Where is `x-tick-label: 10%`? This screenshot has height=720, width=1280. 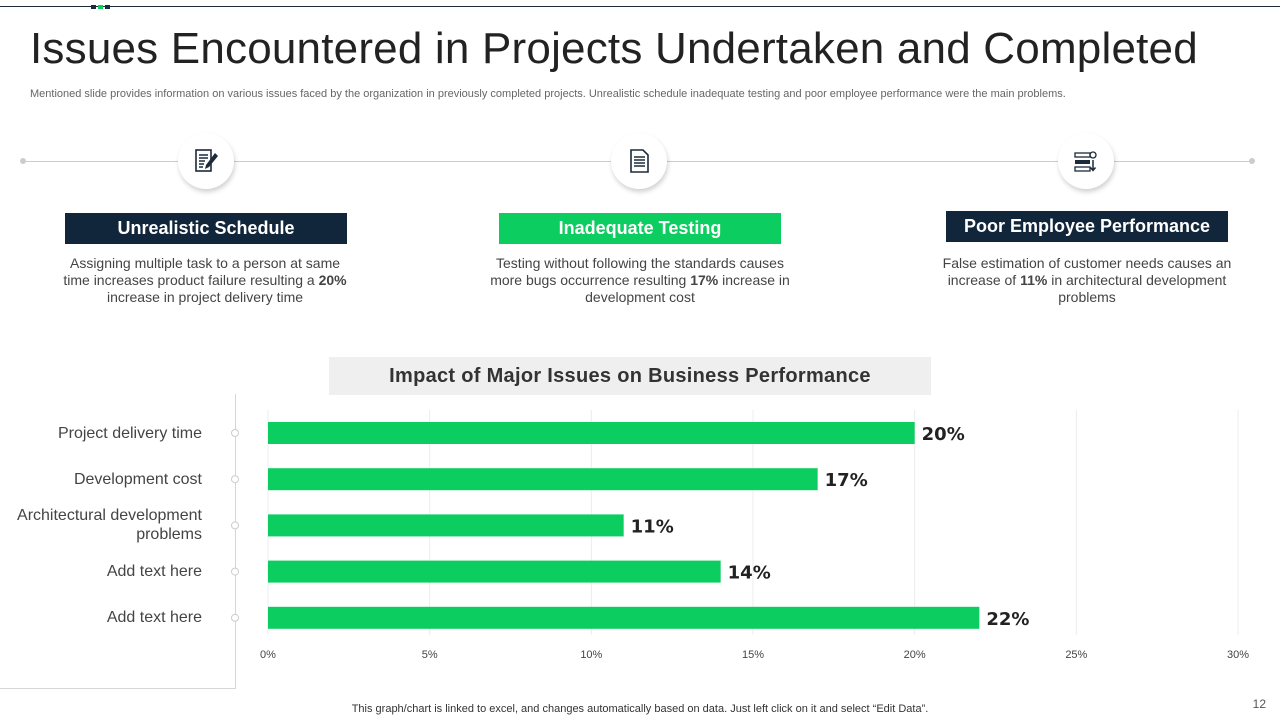 x-tick-label: 10% is located at coordinates (591, 655).